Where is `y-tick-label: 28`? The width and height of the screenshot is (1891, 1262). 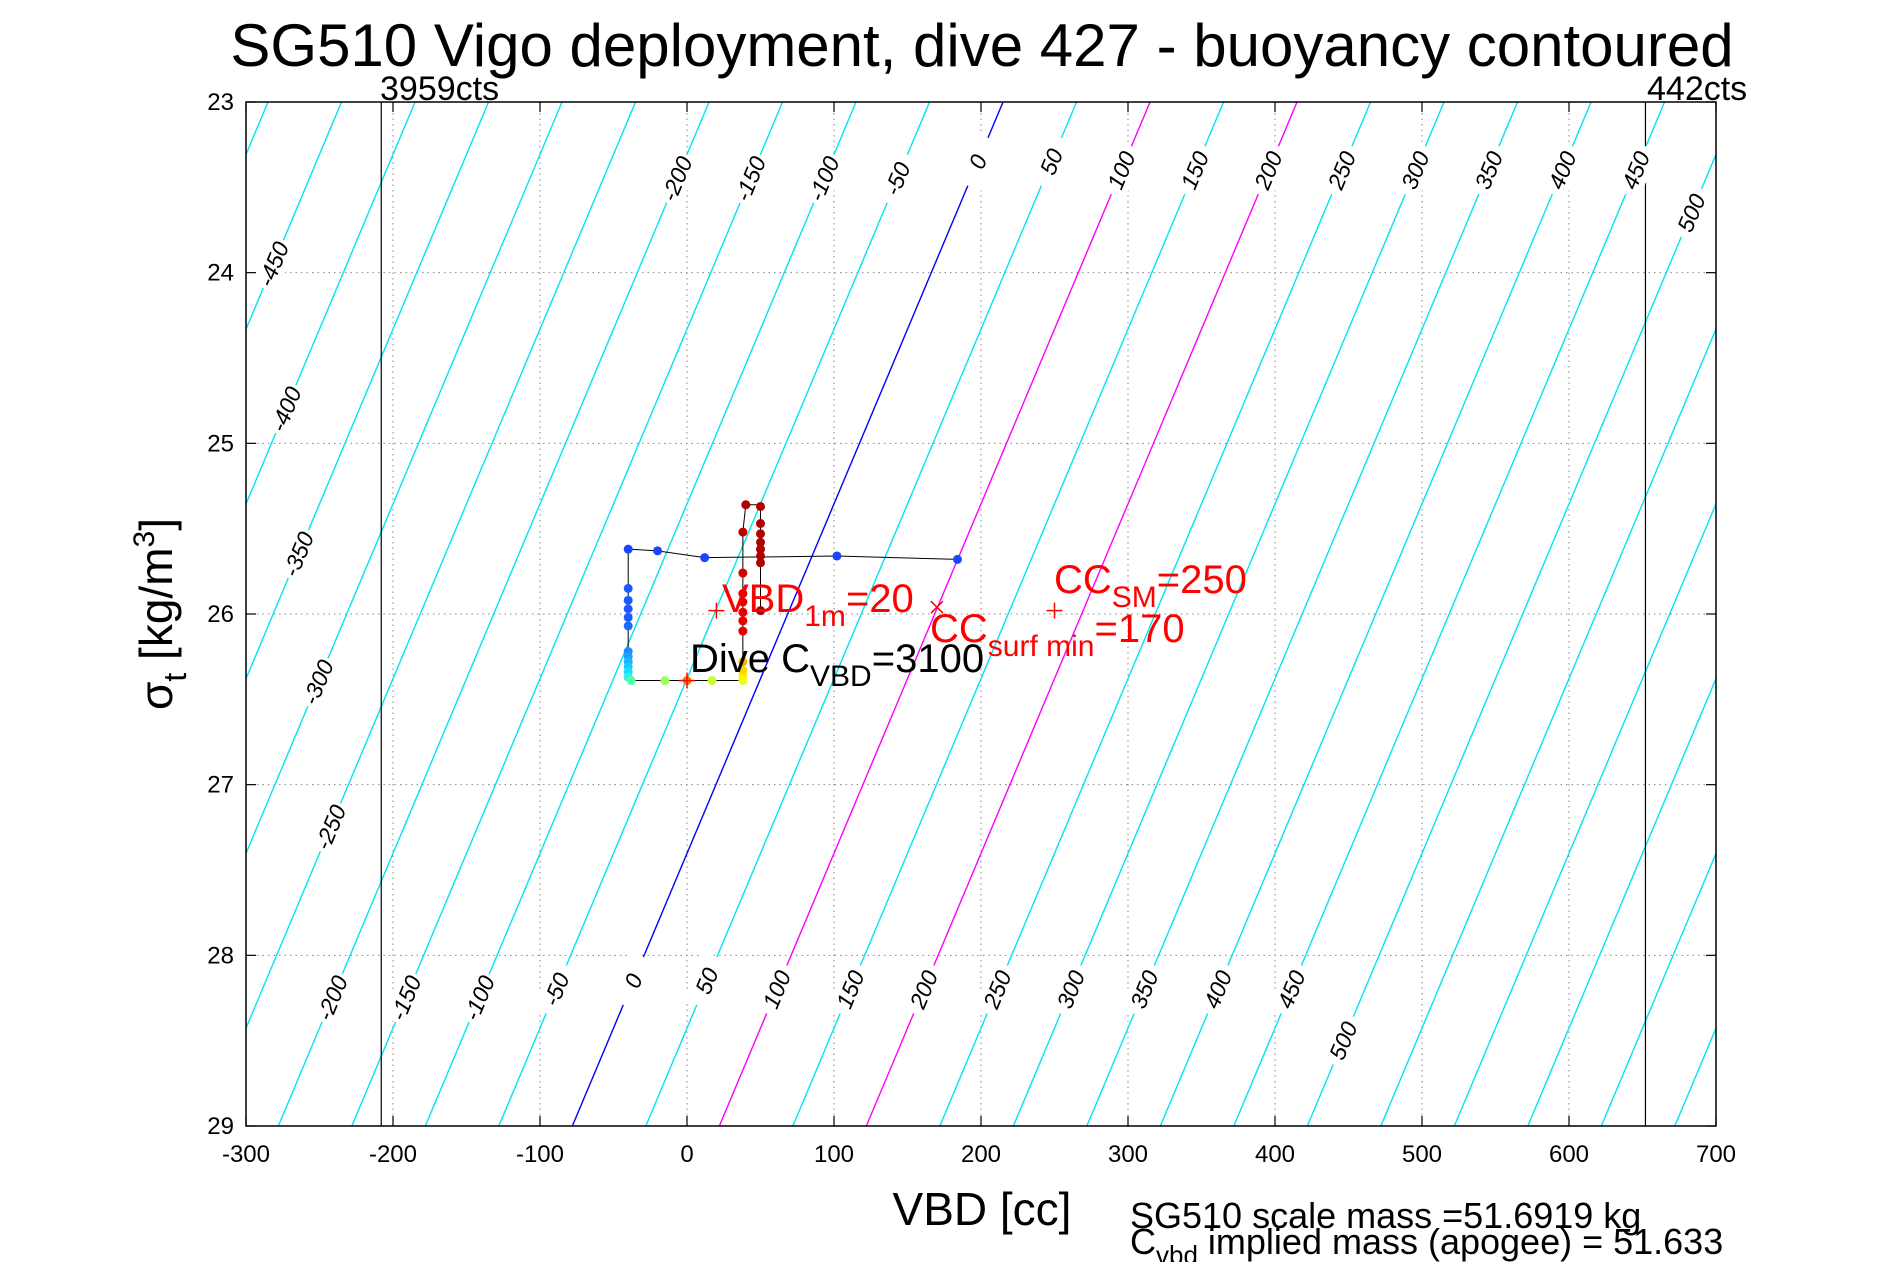
y-tick-label: 28 is located at coordinates (220, 955).